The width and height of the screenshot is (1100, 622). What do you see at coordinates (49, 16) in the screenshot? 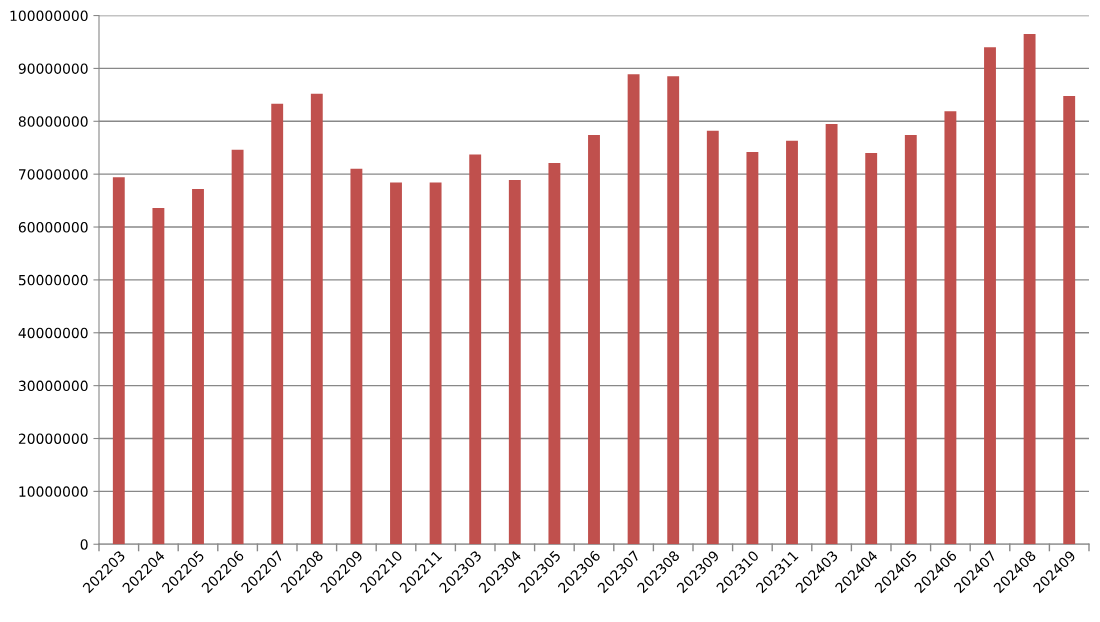
I see `y-tick-label: 100000000` at bounding box center [49, 16].